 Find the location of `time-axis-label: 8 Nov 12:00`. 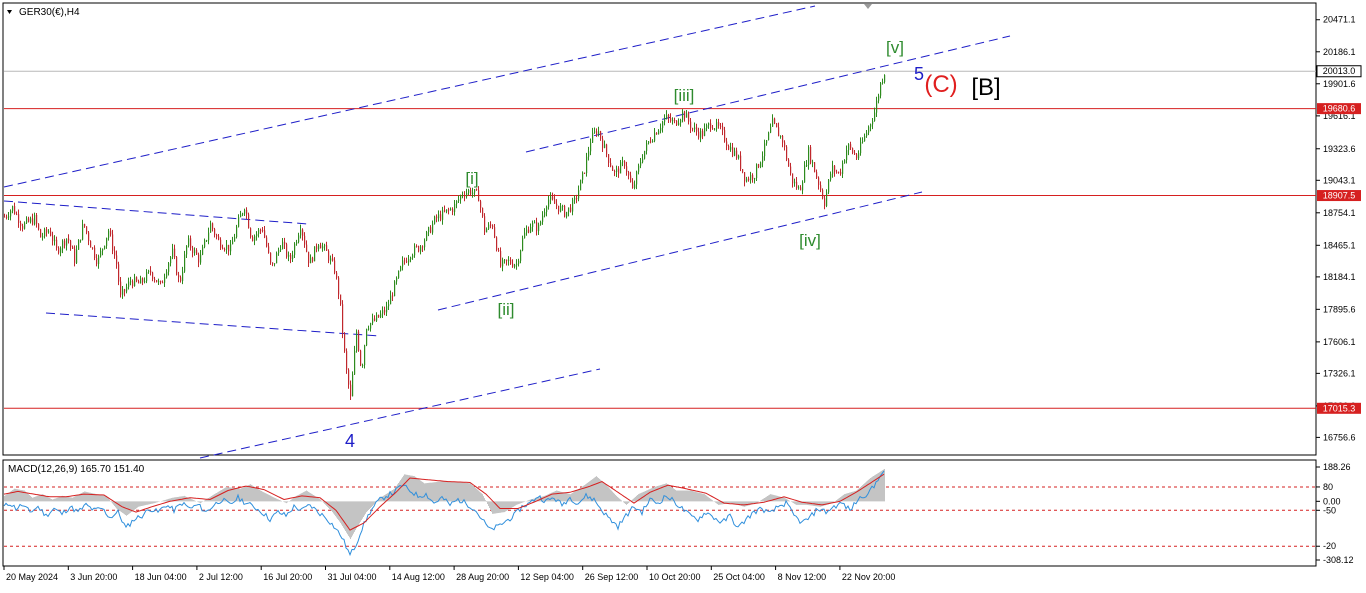

time-axis-label: 8 Nov 12:00 is located at coordinates (802, 577).